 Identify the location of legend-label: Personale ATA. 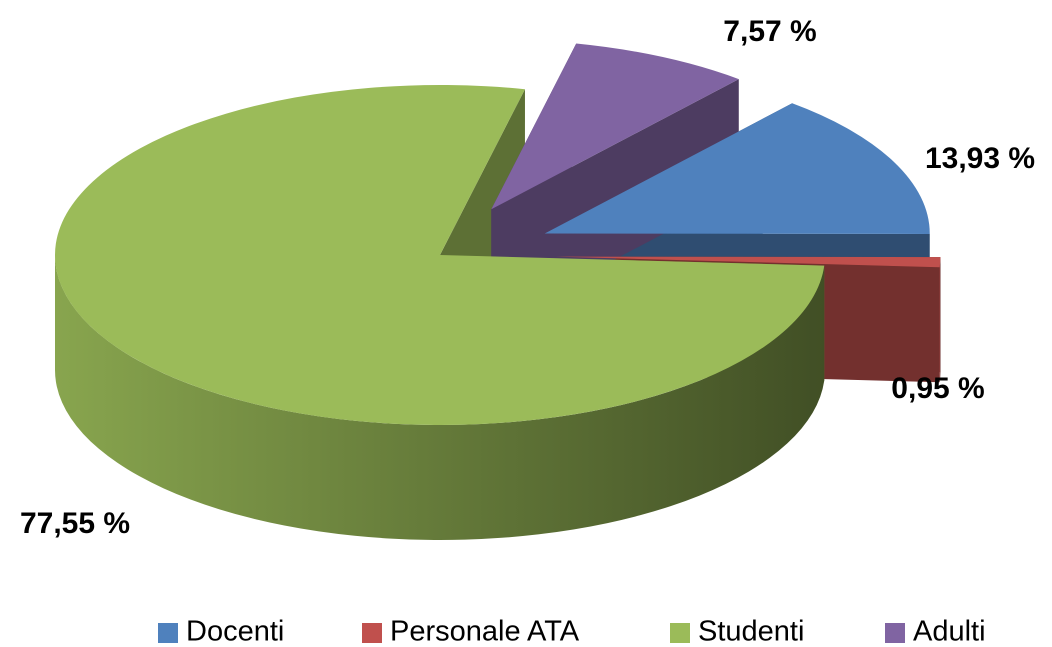
(485, 631).